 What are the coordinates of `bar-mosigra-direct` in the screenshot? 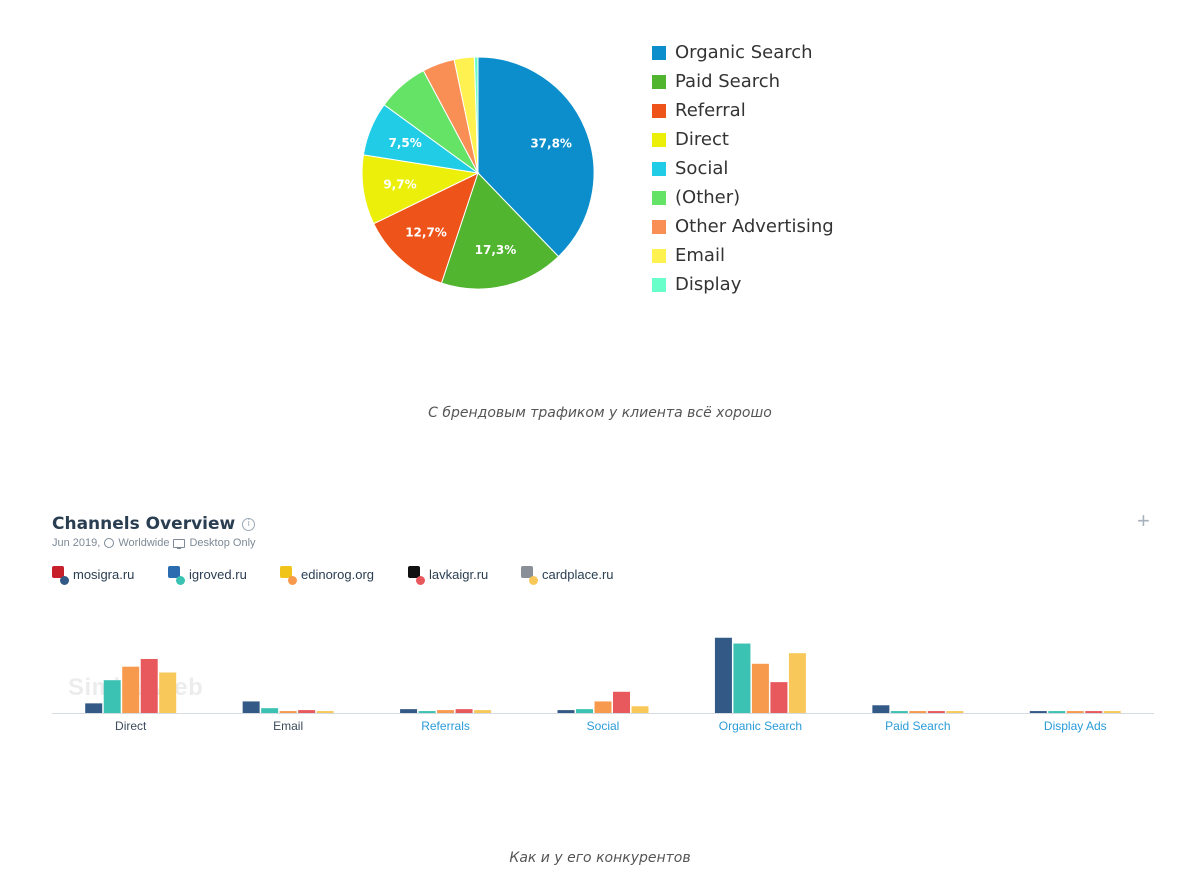 It's located at (94, 708).